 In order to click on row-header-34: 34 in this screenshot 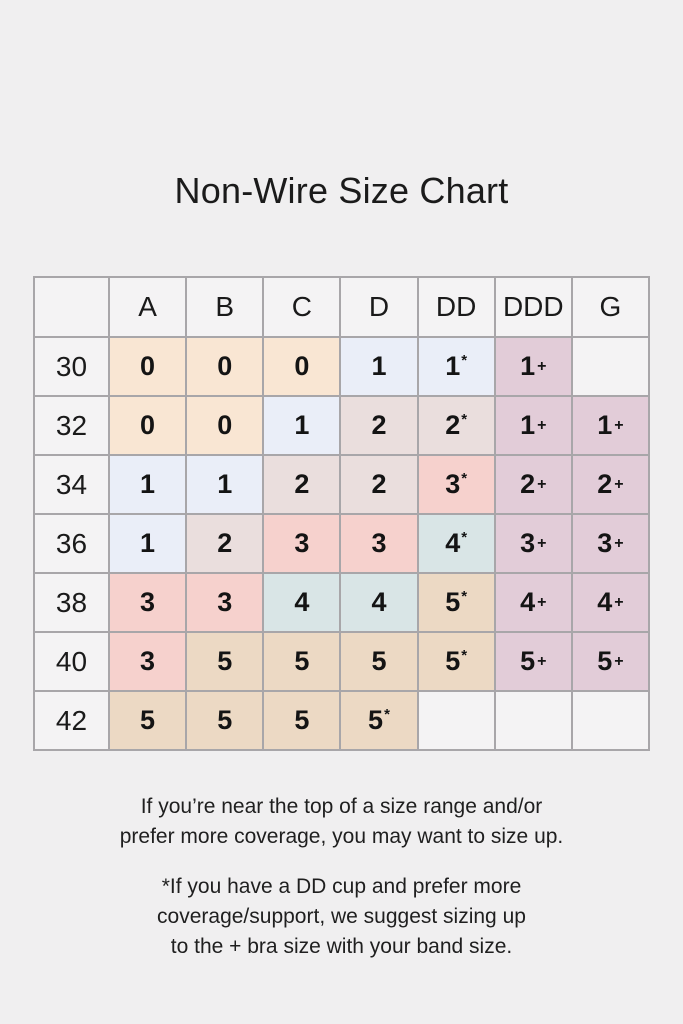, I will do `click(71, 484)`.